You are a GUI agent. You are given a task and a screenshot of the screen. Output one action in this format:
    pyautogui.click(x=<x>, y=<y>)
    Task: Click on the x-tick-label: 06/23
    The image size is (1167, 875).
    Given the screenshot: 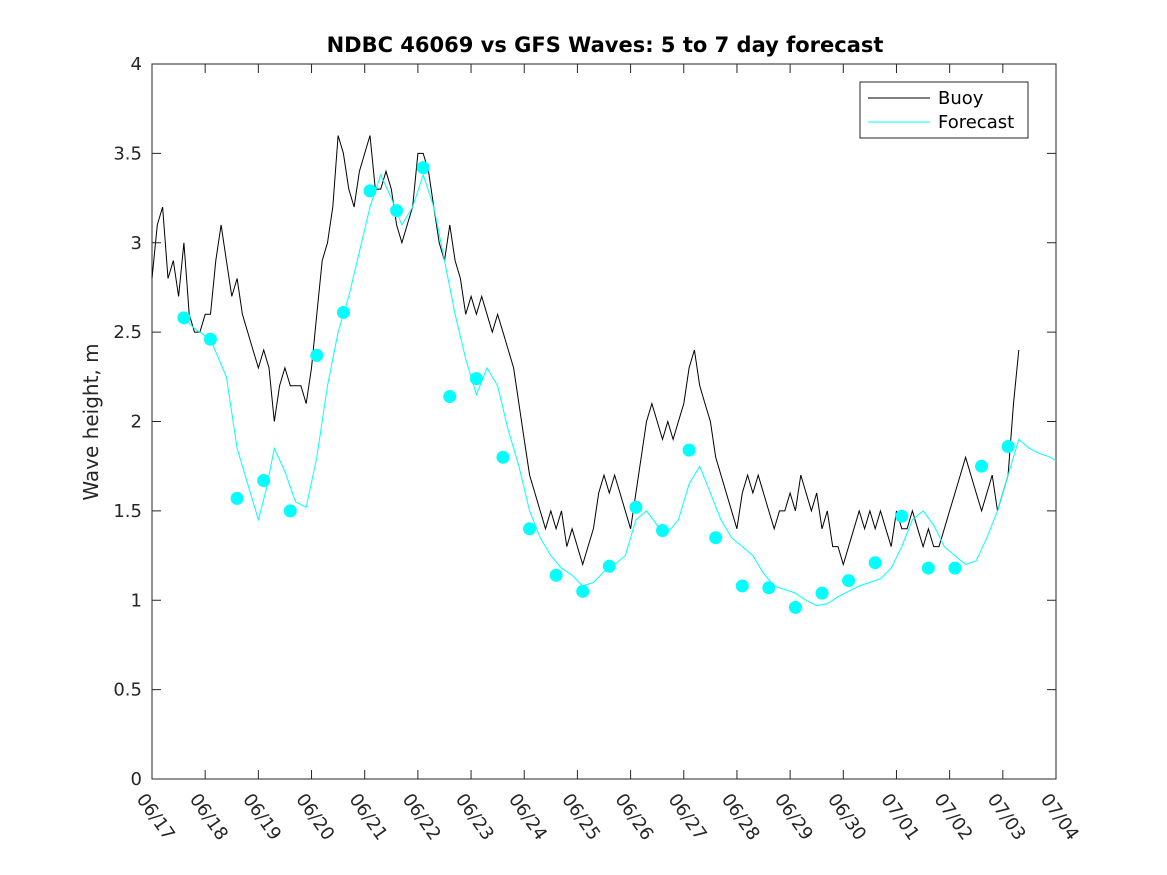 What is the action you would take?
    pyautogui.click(x=474, y=817)
    